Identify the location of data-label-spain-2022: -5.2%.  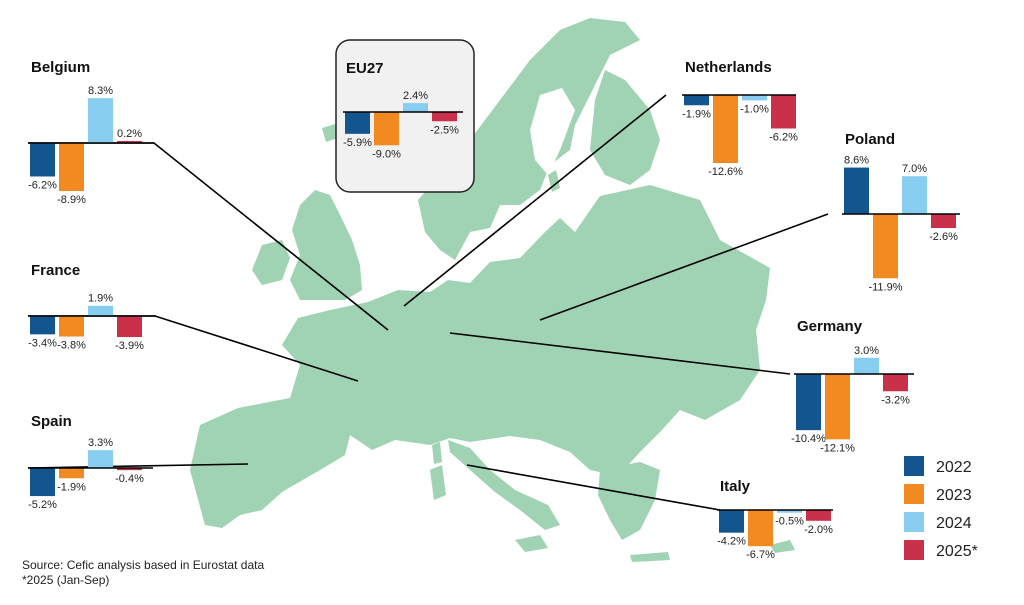
(42, 505).